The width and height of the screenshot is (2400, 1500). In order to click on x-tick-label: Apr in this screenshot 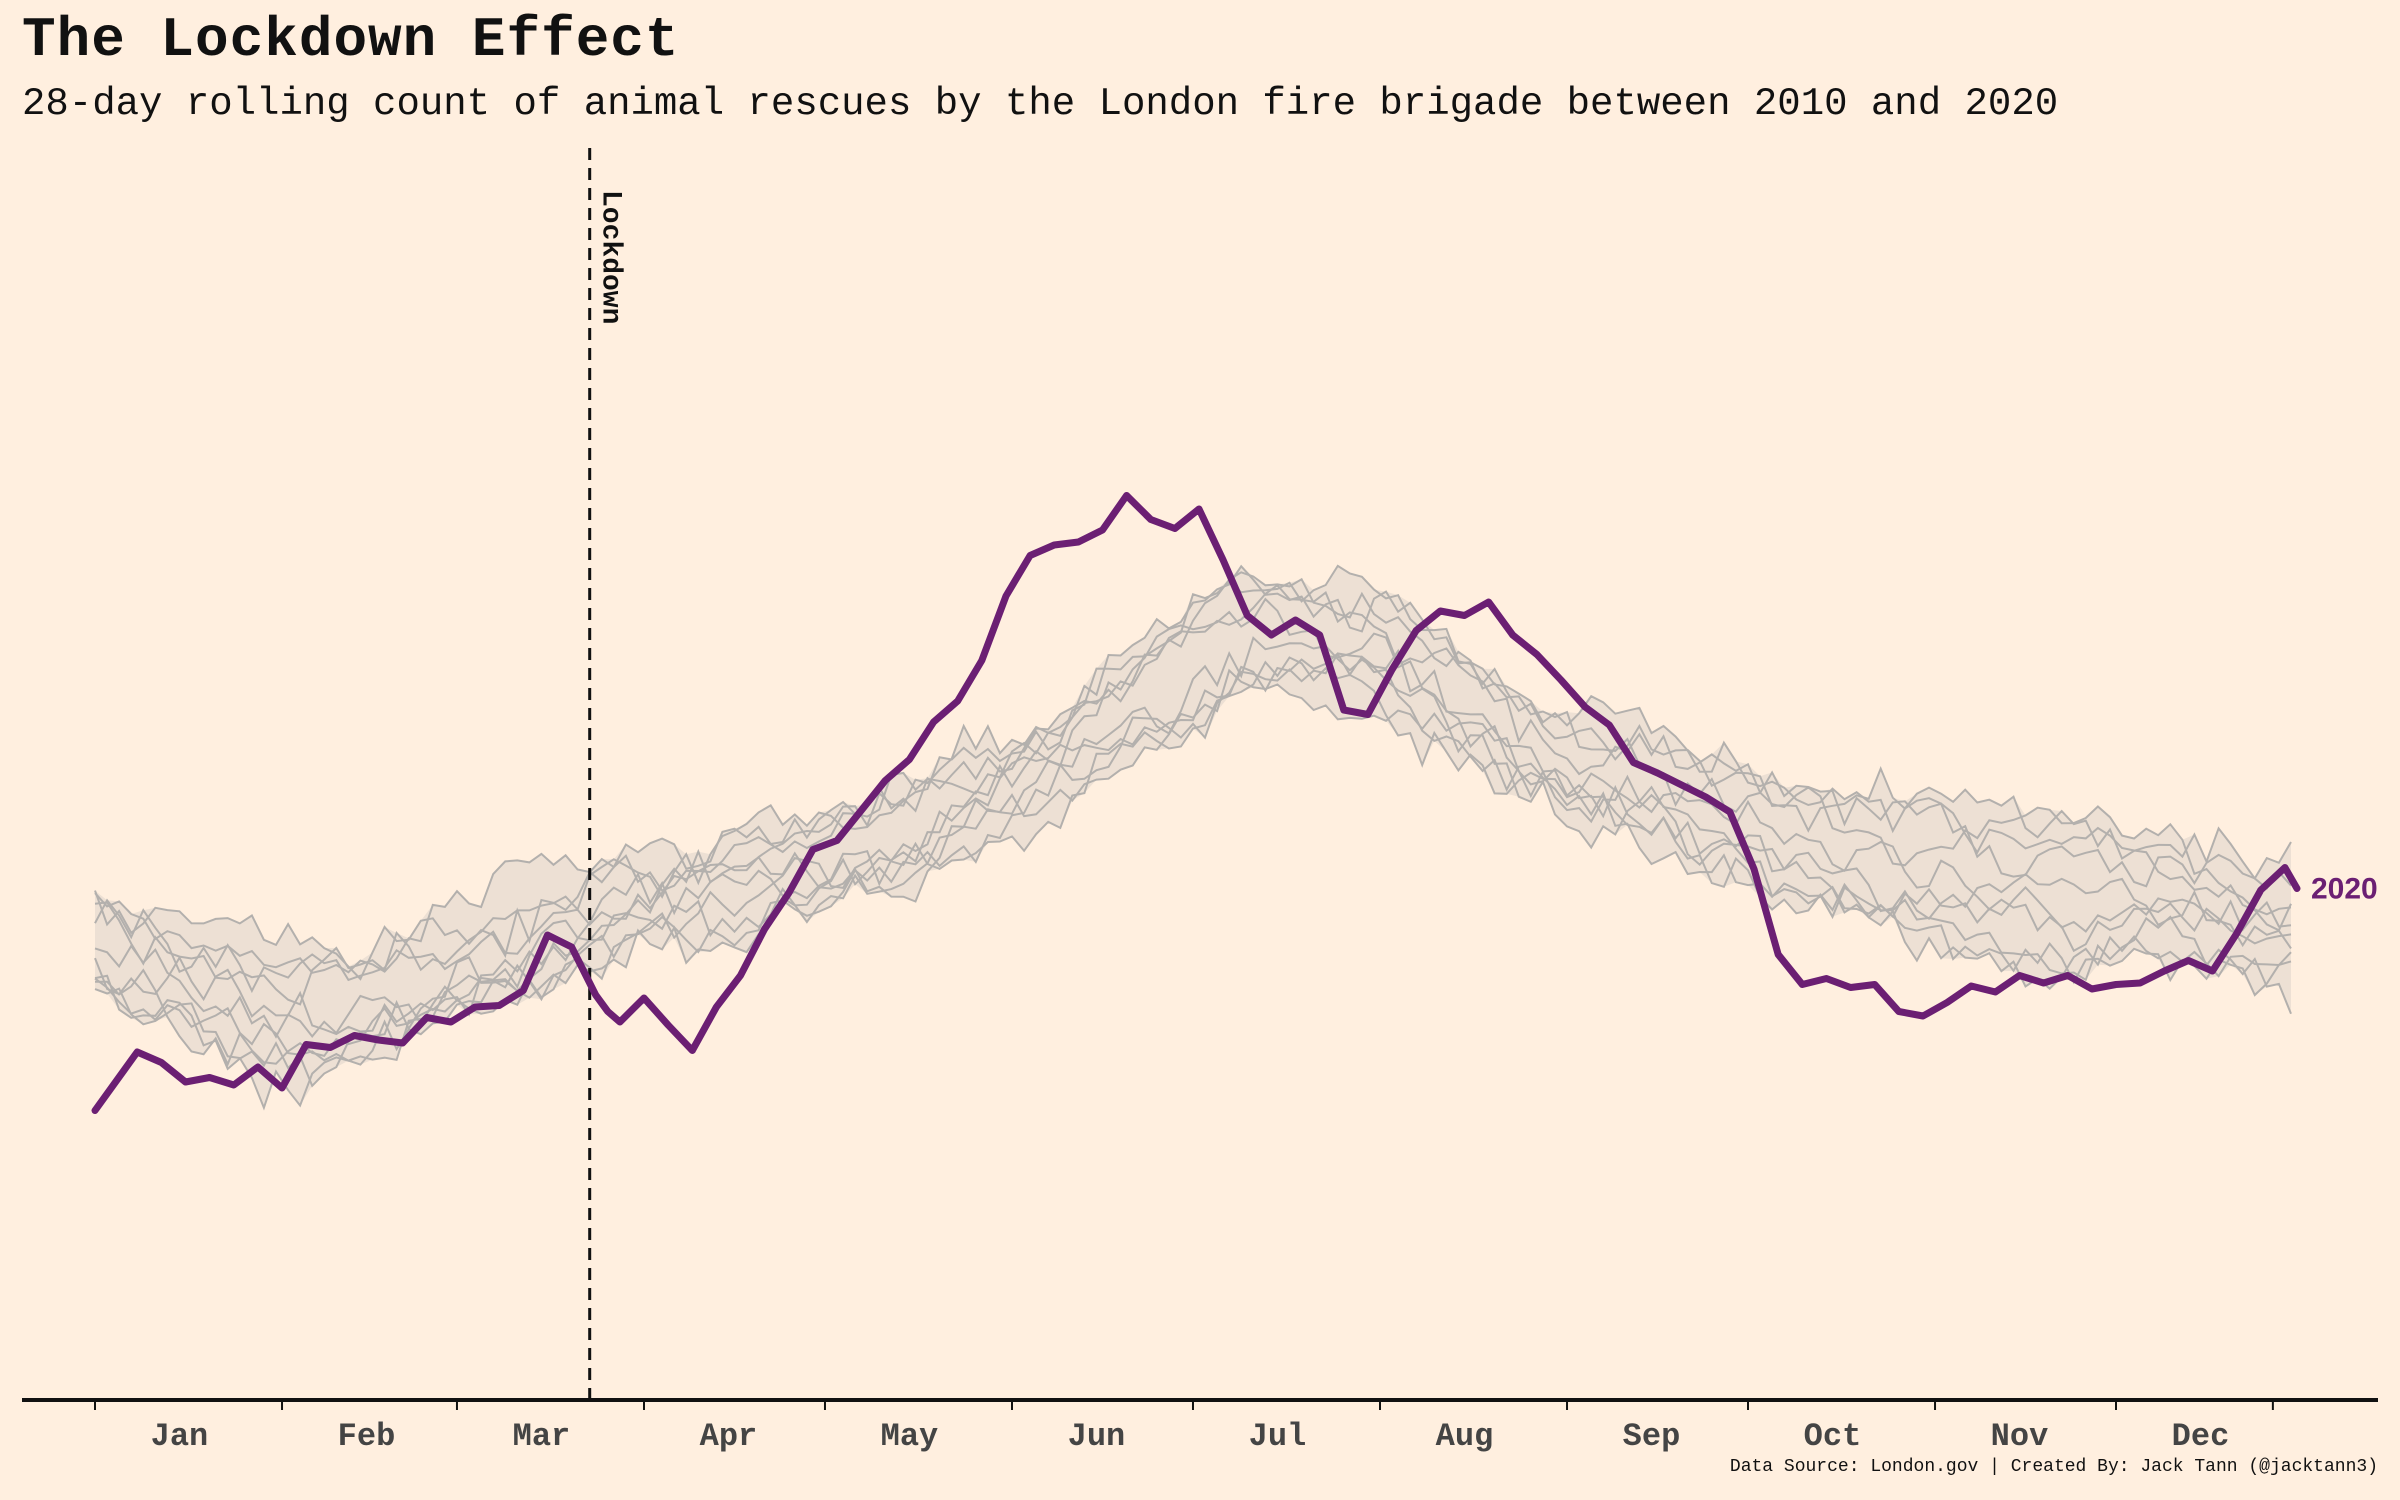, I will do `click(729, 1436)`.